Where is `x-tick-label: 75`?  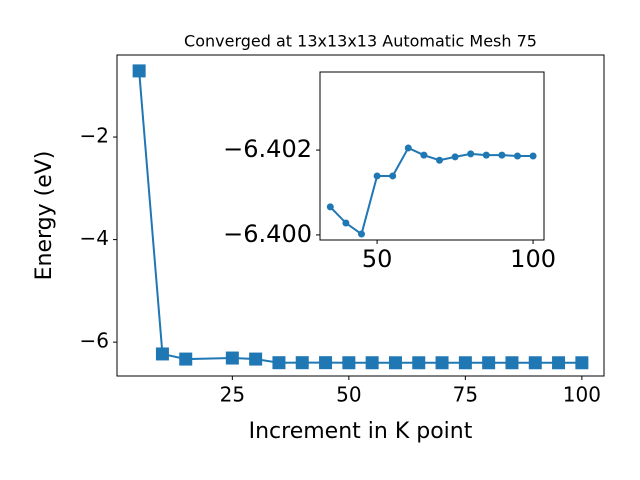 x-tick-label: 75 is located at coordinates (465, 395).